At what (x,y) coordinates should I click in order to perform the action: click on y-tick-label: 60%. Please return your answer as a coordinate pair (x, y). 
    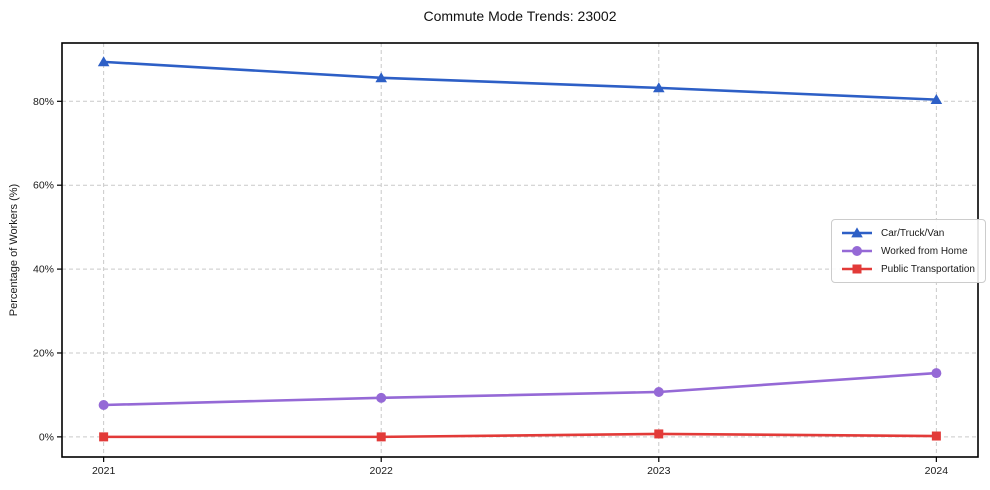
    Looking at the image, I should click on (43, 186).